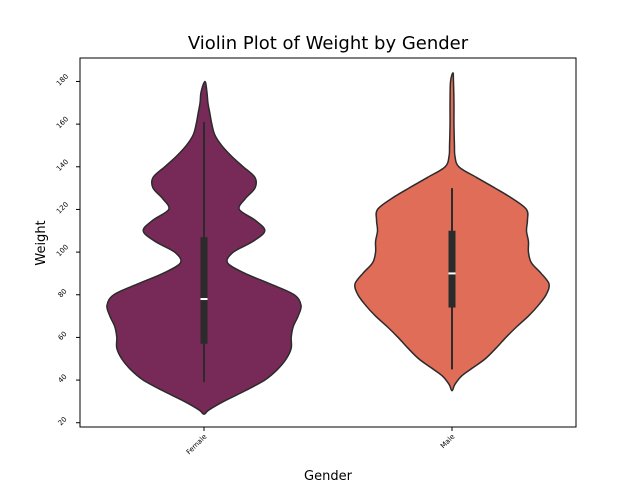  Describe the element at coordinates (63, 421) in the screenshot. I see `y-tick-label-20: 20` at that location.